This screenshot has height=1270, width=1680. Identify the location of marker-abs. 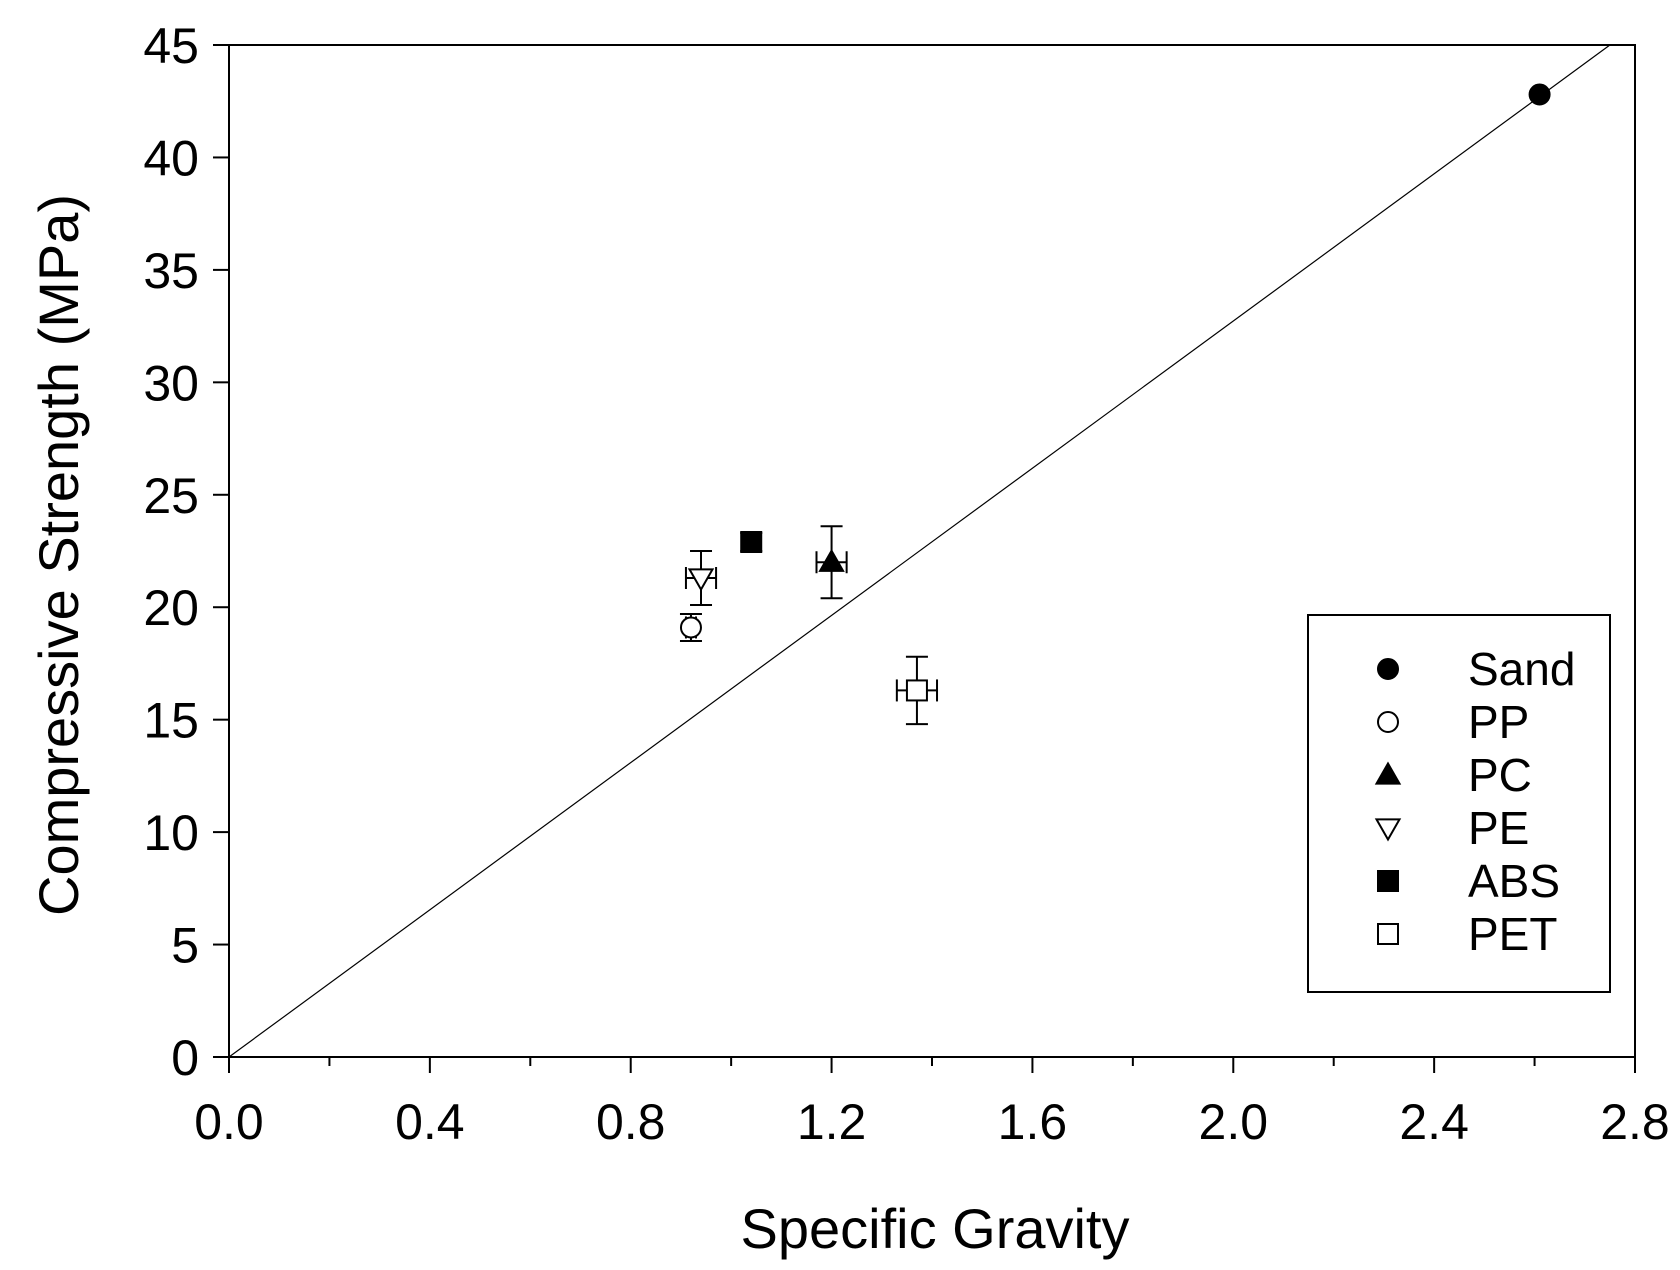
(751, 542).